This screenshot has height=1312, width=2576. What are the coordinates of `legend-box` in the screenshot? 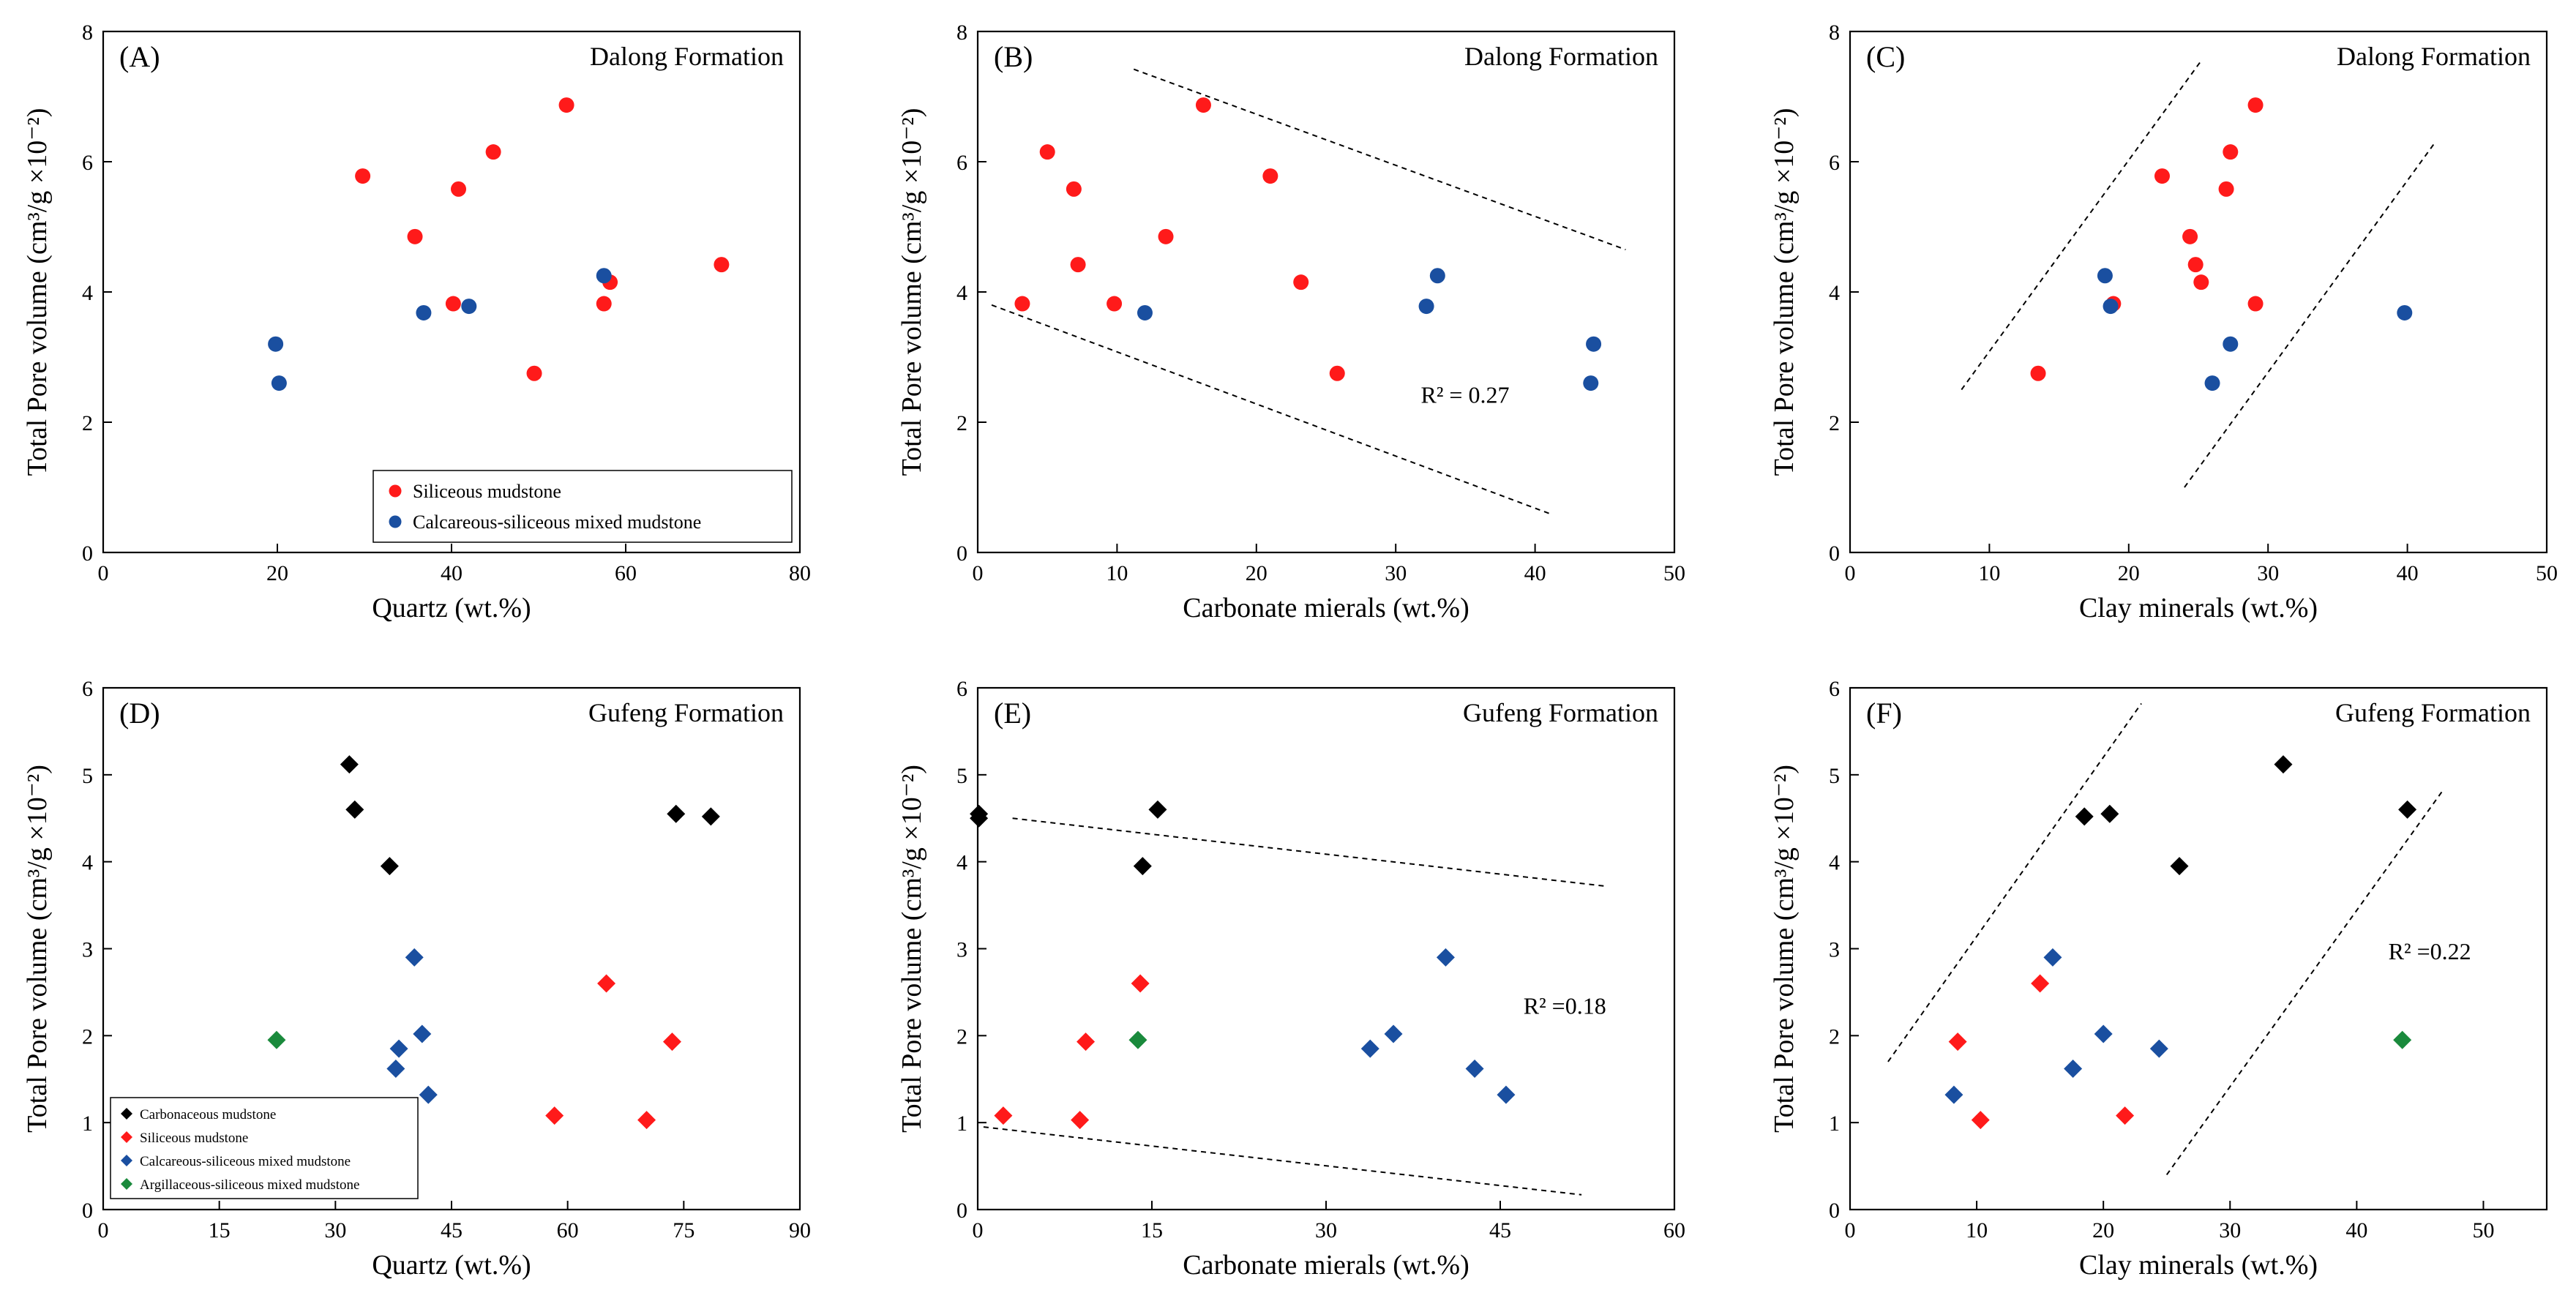 It's located at (582, 506).